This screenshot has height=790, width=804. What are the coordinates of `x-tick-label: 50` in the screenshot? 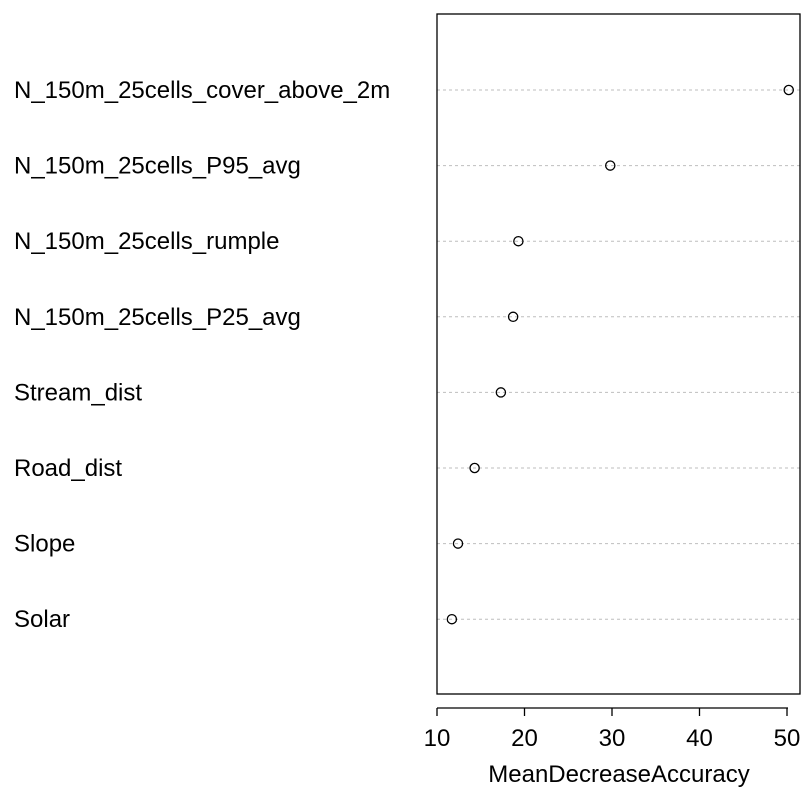 It's located at (787, 738).